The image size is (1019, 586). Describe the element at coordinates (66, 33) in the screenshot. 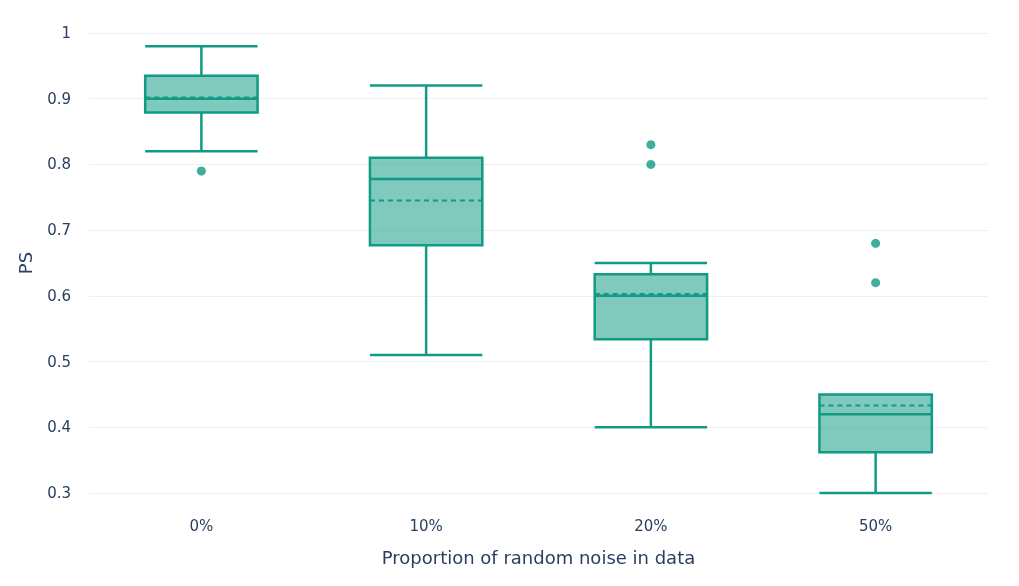

I see `y-tick-label: 1` at that location.